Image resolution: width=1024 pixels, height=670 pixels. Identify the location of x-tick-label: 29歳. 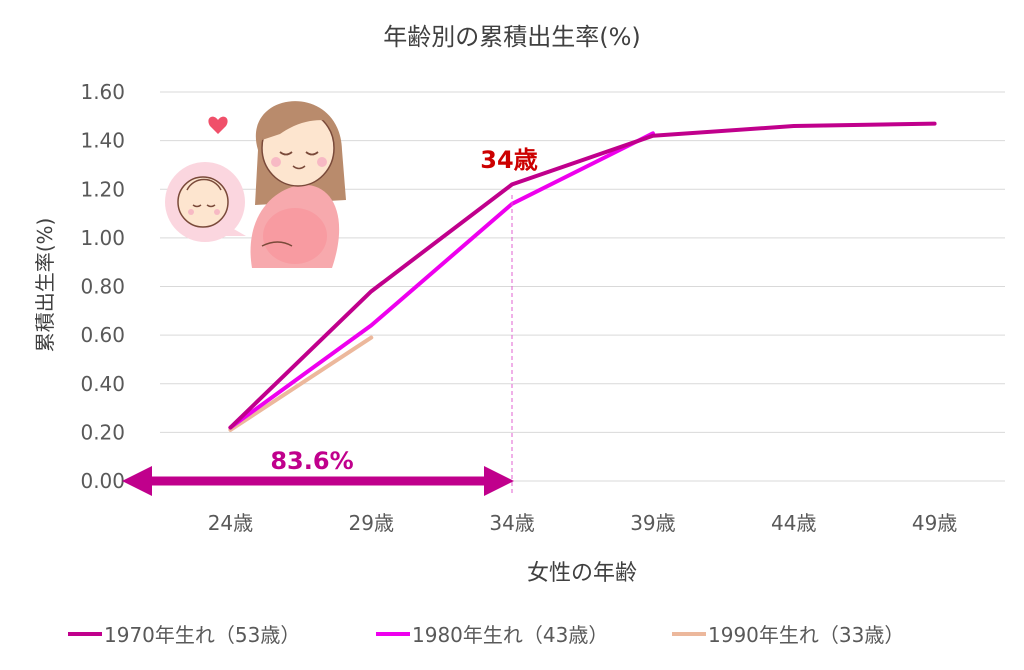
(371, 523).